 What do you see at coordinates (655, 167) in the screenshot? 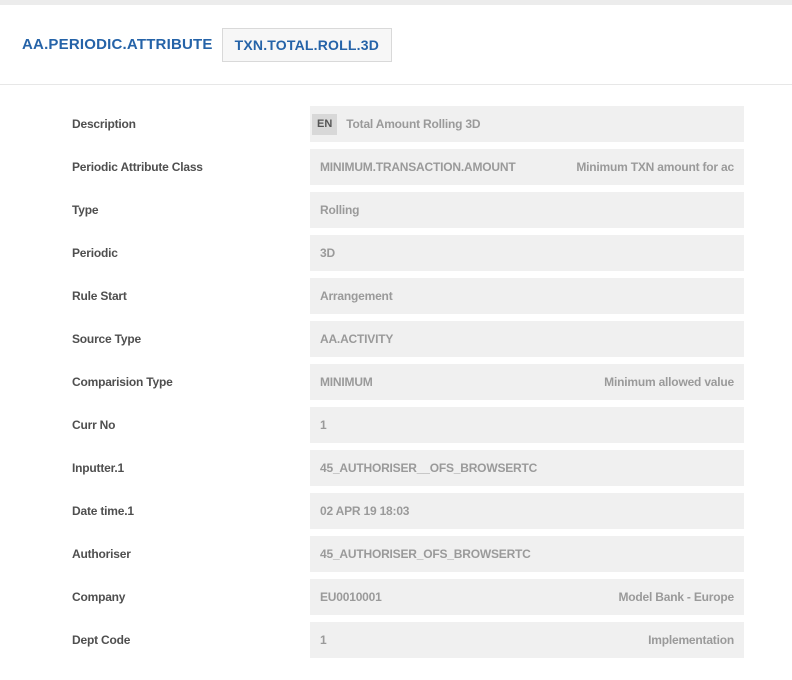
I see `field-enrichment: Minimum TXN amount for ac` at bounding box center [655, 167].